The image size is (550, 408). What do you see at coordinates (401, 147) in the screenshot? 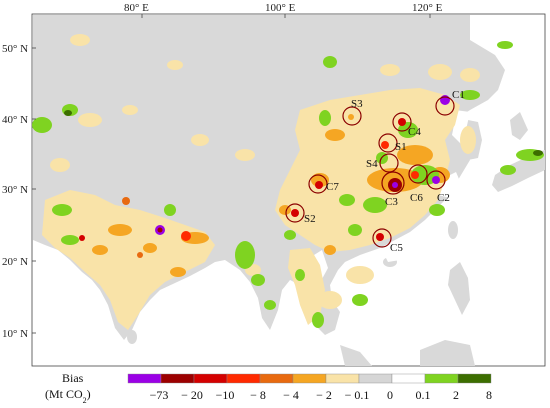
I see `site-label-s1: S1` at bounding box center [401, 147].